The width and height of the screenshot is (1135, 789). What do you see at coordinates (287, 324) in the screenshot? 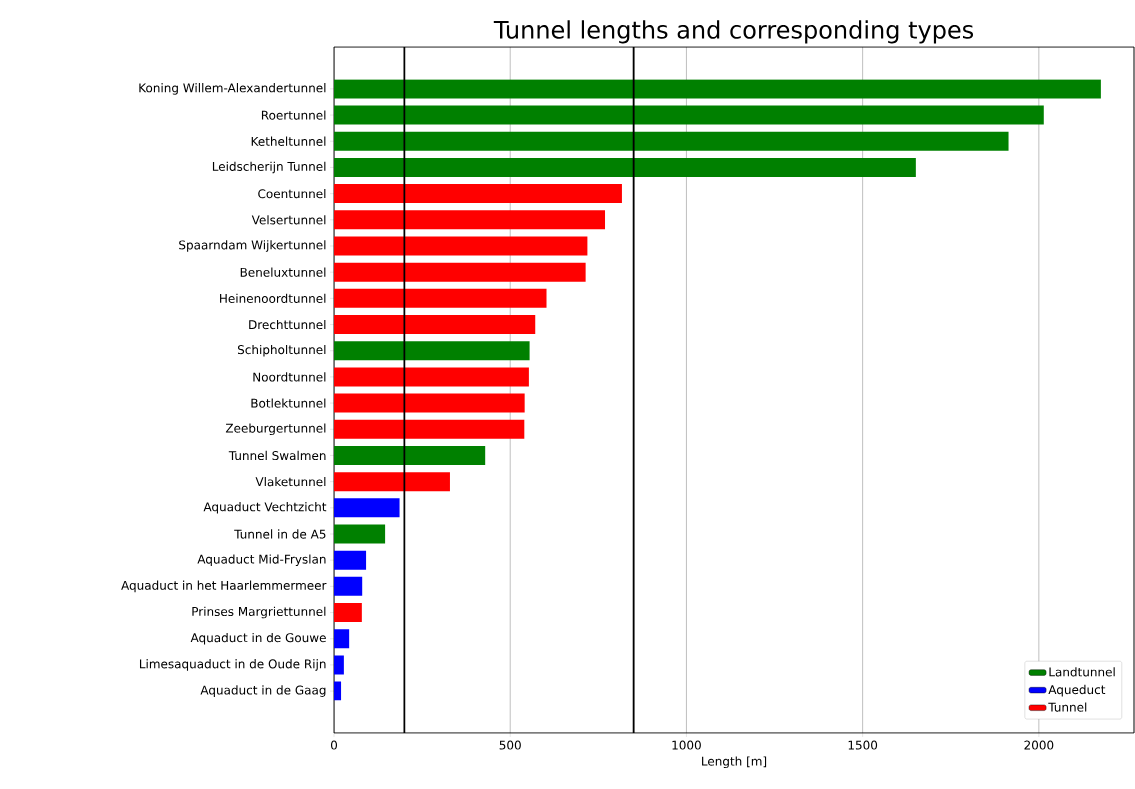
I see `y-tick-label: Drechttunnel` at bounding box center [287, 324].